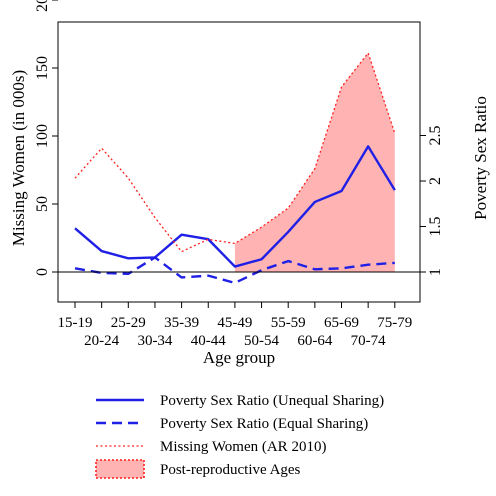  What do you see at coordinates (101, 341) in the screenshot?
I see `x-tick-label: 20-24` at bounding box center [101, 341].